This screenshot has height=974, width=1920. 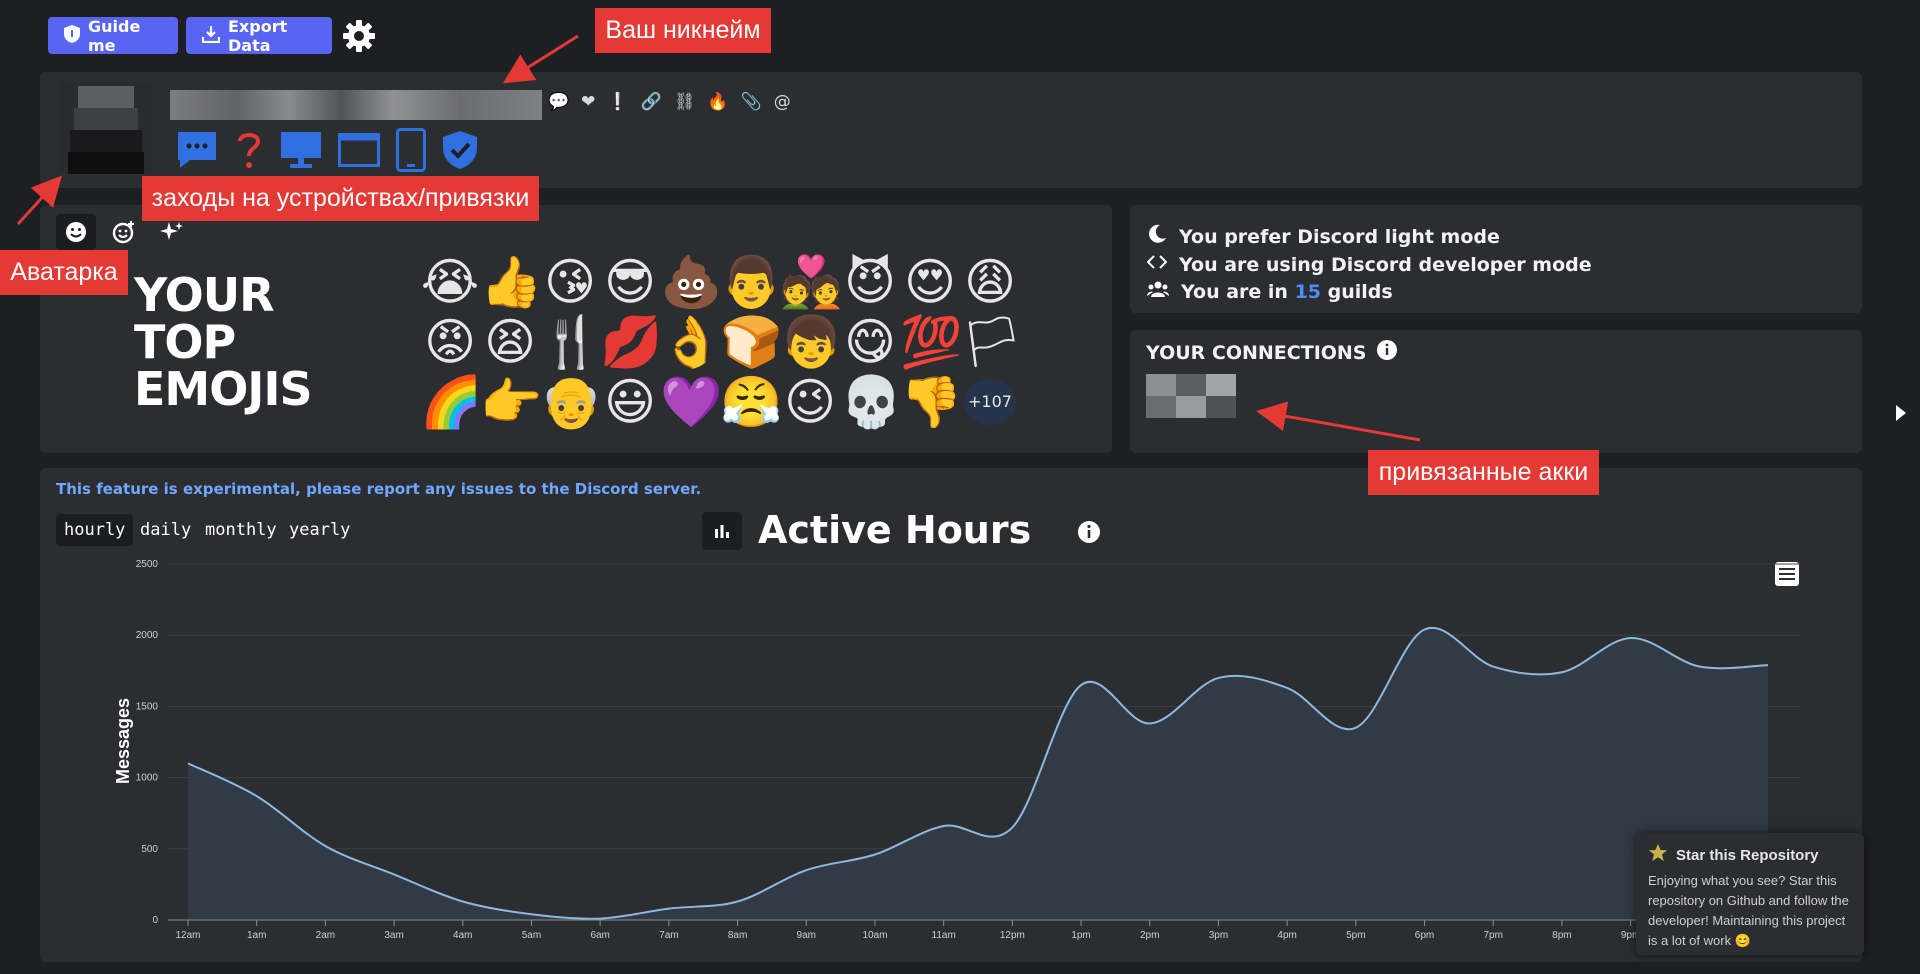 I want to click on emoji-item: 👴, so click(x=571, y=402).